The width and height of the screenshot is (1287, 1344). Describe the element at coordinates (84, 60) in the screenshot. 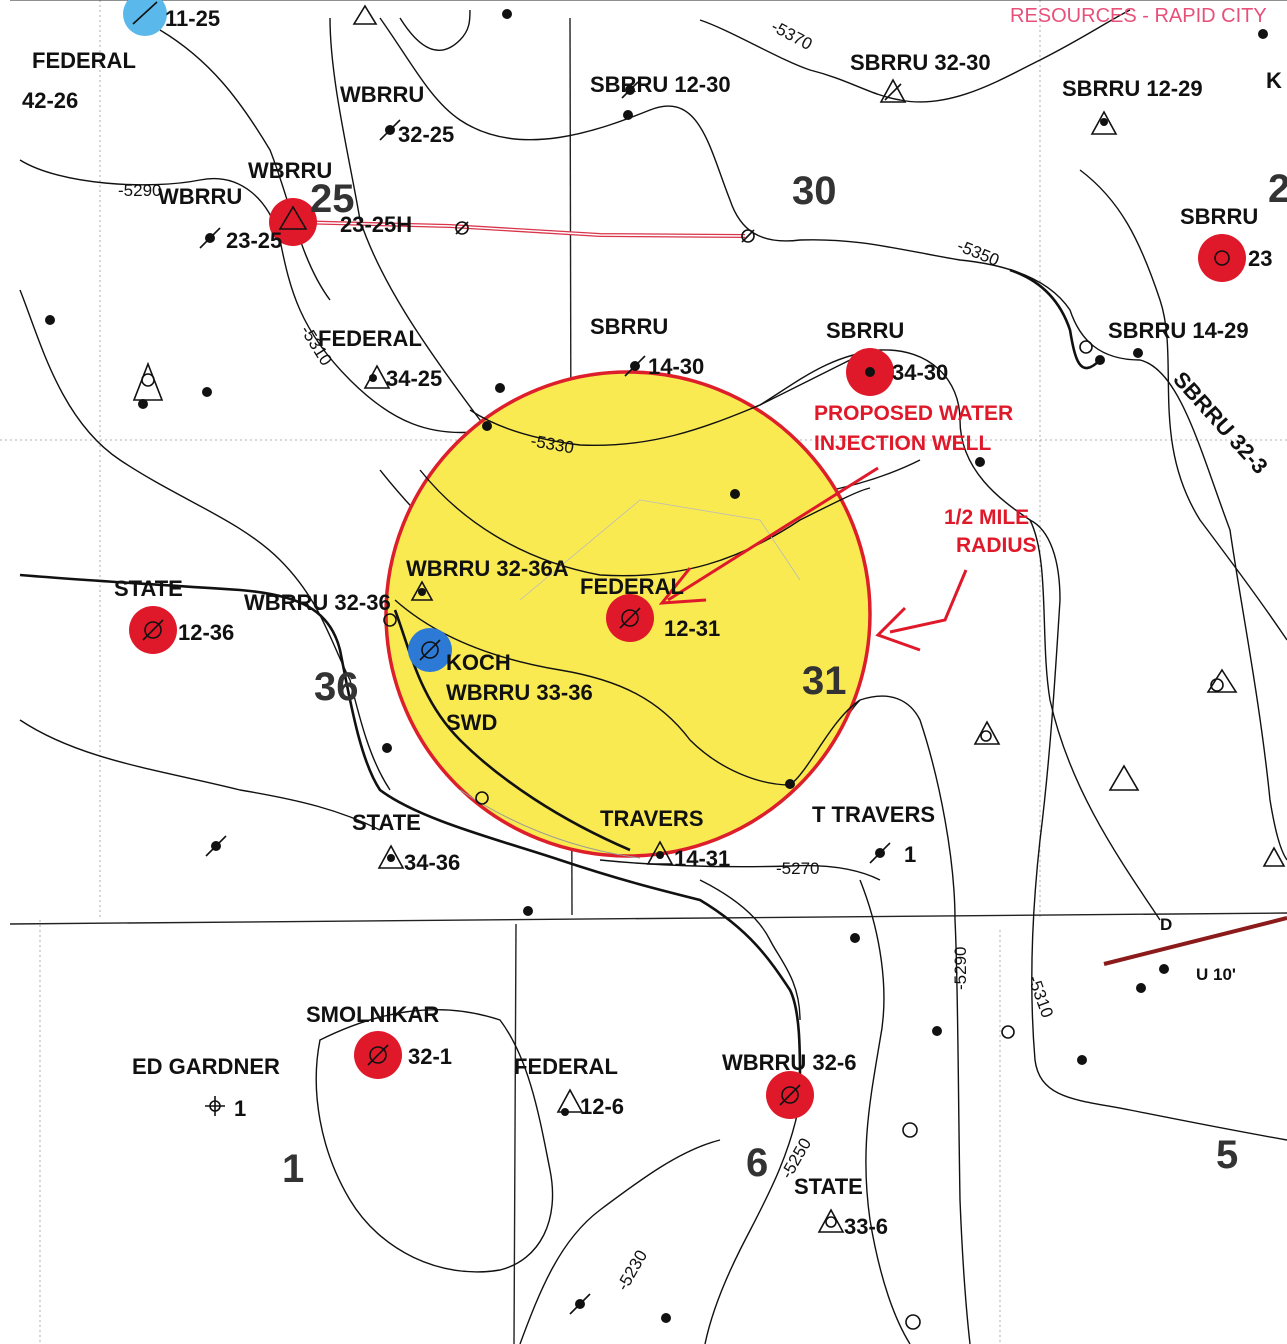

I see `label-federal-42-26-name: FEDERAL` at that location.